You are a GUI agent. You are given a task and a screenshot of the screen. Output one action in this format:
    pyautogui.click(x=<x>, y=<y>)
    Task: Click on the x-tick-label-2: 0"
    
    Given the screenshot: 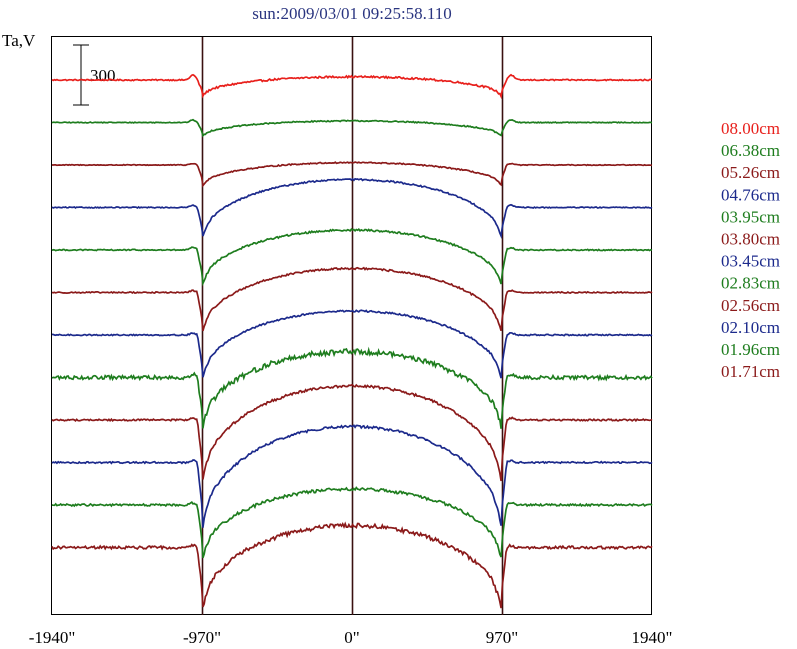 What is the action you would take?
    pyautogui.click(x=351, y=637)
    